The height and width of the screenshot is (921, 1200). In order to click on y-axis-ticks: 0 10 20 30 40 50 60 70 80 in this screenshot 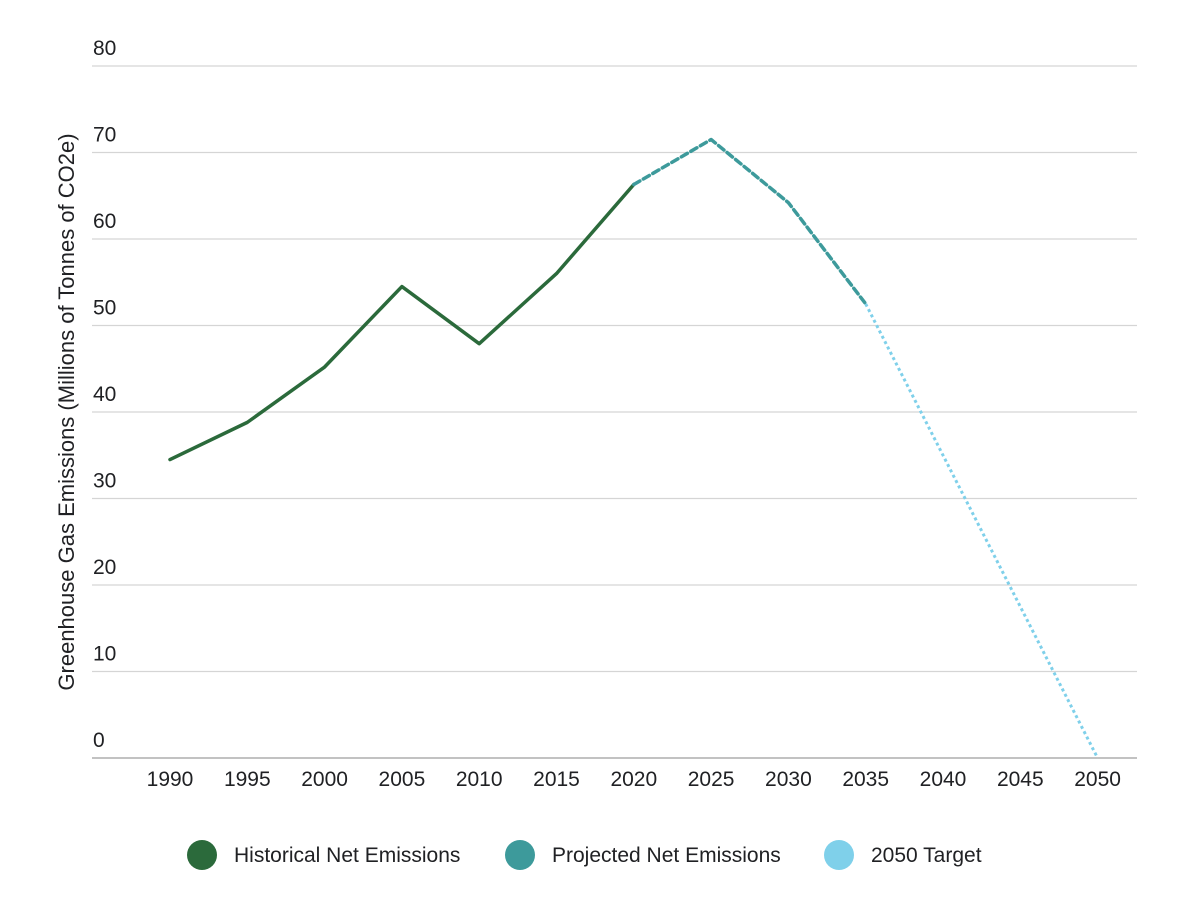, I will do `click(104, 394)`.